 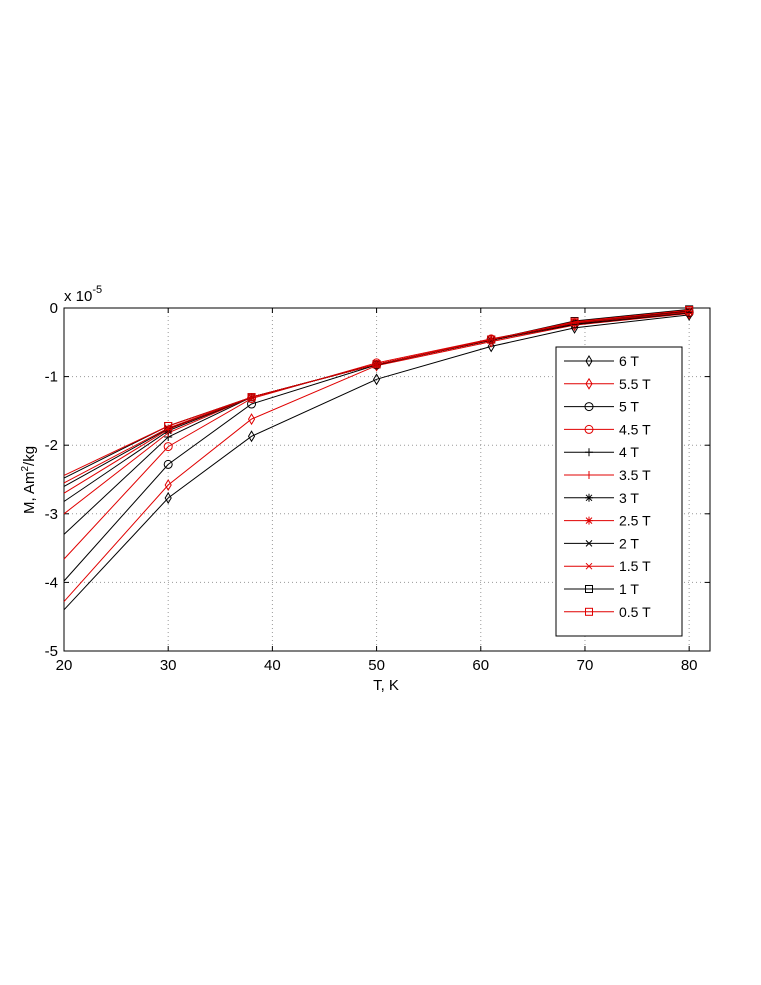 I want to click on y-tick-label: -4, so click(x=51, y=582).